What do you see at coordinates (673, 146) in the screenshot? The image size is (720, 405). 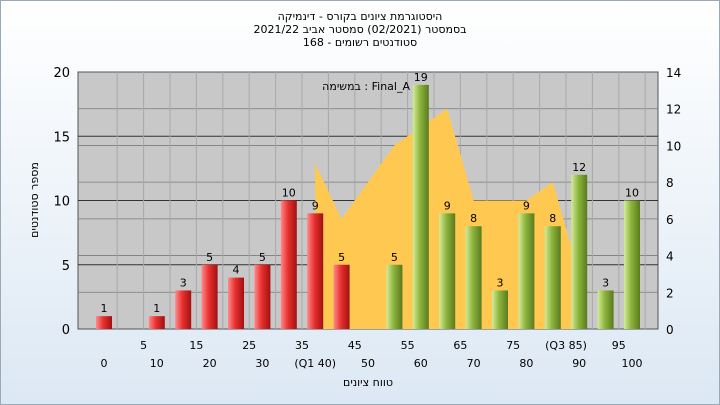 I see `y2-tick-label: 10` at bounding box center [673, 146].